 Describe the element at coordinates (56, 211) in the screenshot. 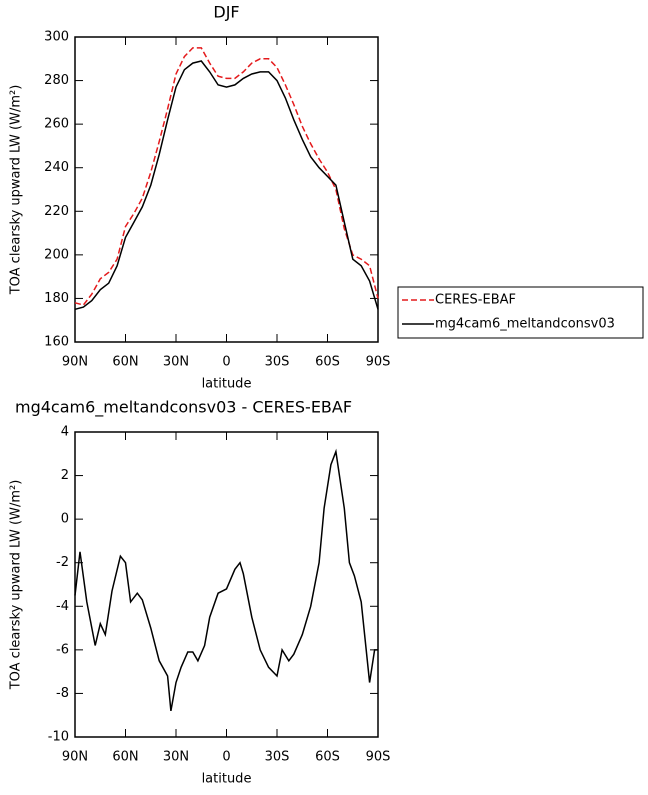

I see `y-tick-label: 220` at that location.